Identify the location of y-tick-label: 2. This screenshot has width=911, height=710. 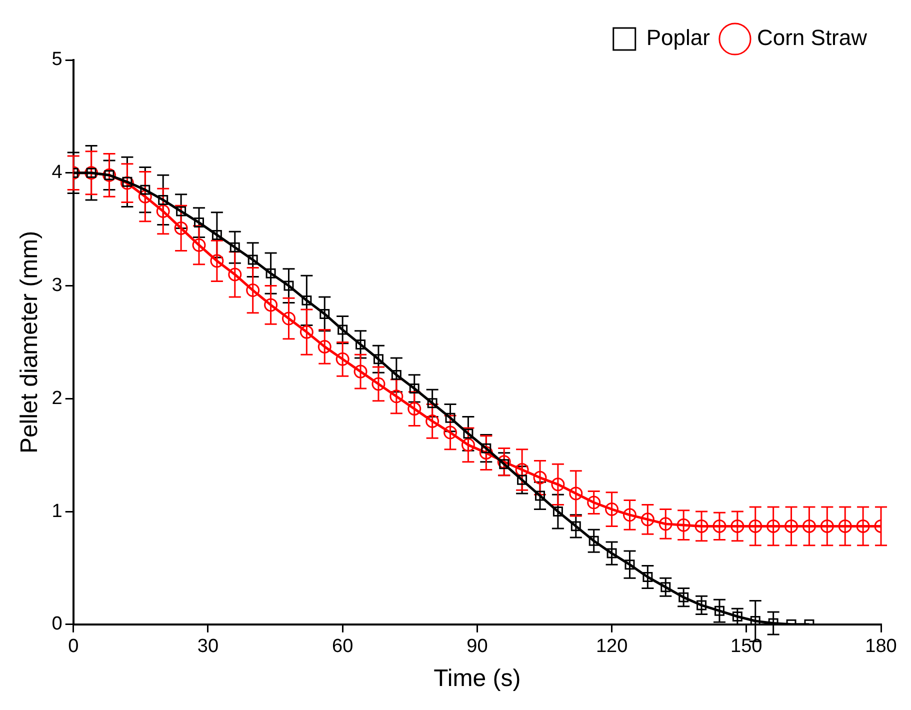
(57, 398).